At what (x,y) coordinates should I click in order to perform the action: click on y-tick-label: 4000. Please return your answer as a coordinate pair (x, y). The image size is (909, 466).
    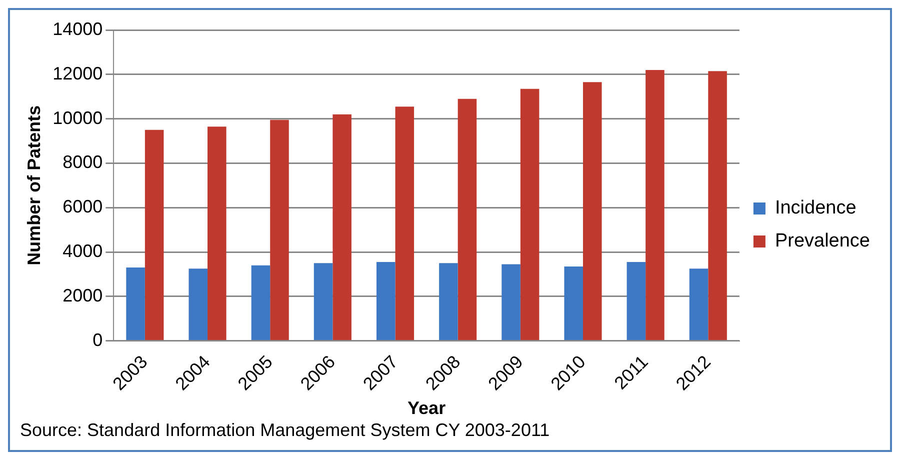
    Looking at the image, I should click on (82, 250).